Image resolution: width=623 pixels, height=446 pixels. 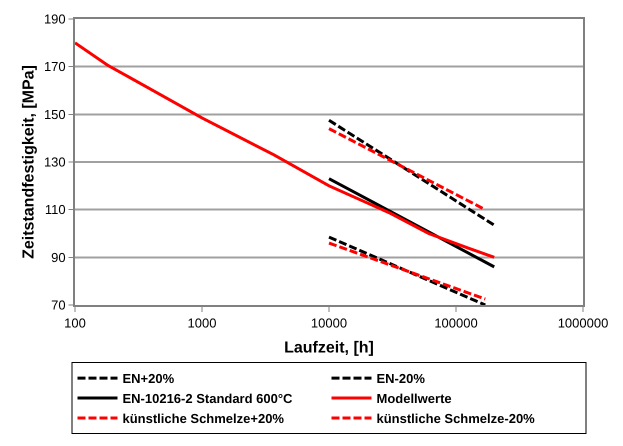 What do you see at coordinates (329, 322) in the screenshot?
I see `x-tick-label: 10000` at bounding box center [329, 322].